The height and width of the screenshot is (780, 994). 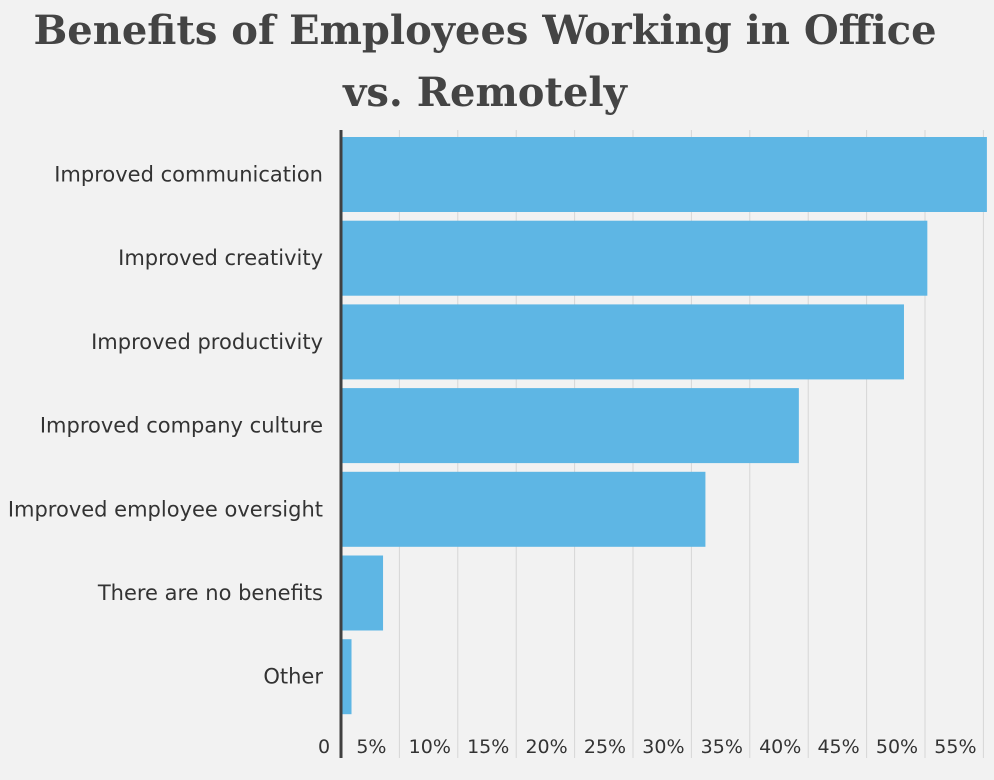 I want to click on x-tick-label: 35%, so click(x=722, y=747).